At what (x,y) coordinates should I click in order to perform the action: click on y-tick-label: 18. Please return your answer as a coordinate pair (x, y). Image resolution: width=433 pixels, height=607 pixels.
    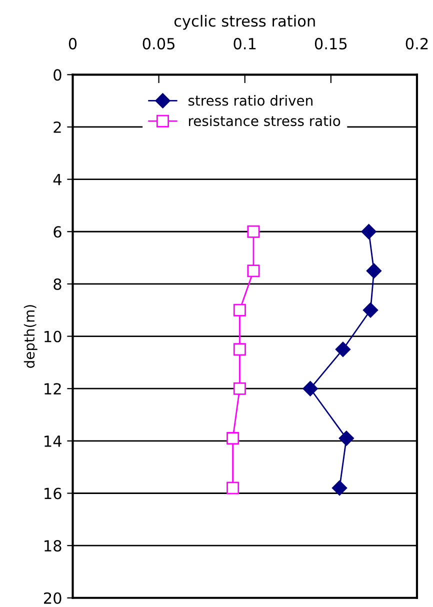
    Looking at the image, I should click on (53, 546).